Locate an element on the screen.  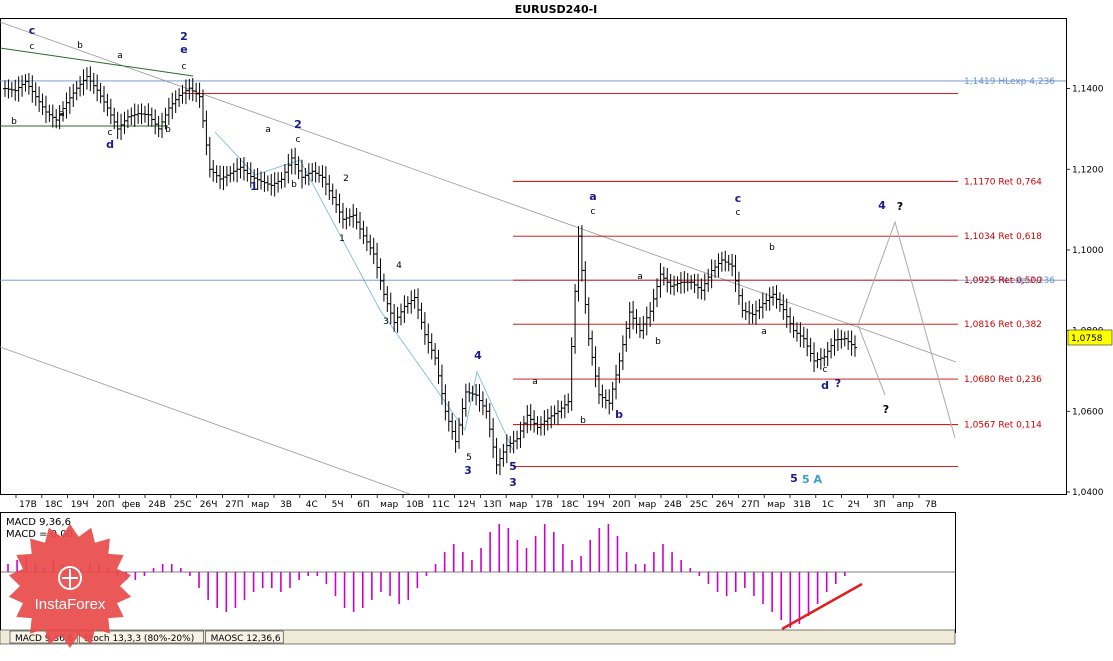
fib-level-label: 1,0567 Ret 0,114 is located at coordinates (1003, 426).